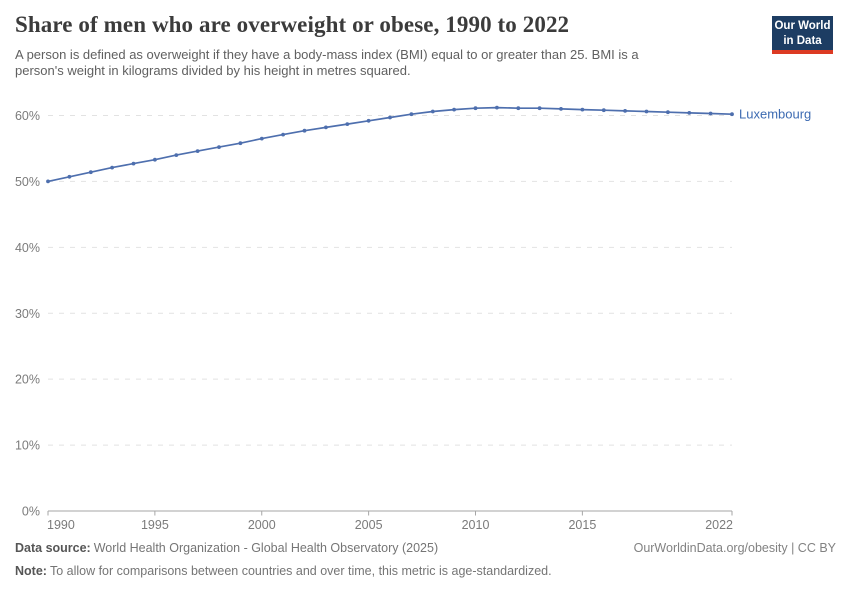 The width and height of the screenshot is (850, 600). Describe the element at coordinates (27, 380) in the screenshot. I see `y-tick-label: 20%` at that location.